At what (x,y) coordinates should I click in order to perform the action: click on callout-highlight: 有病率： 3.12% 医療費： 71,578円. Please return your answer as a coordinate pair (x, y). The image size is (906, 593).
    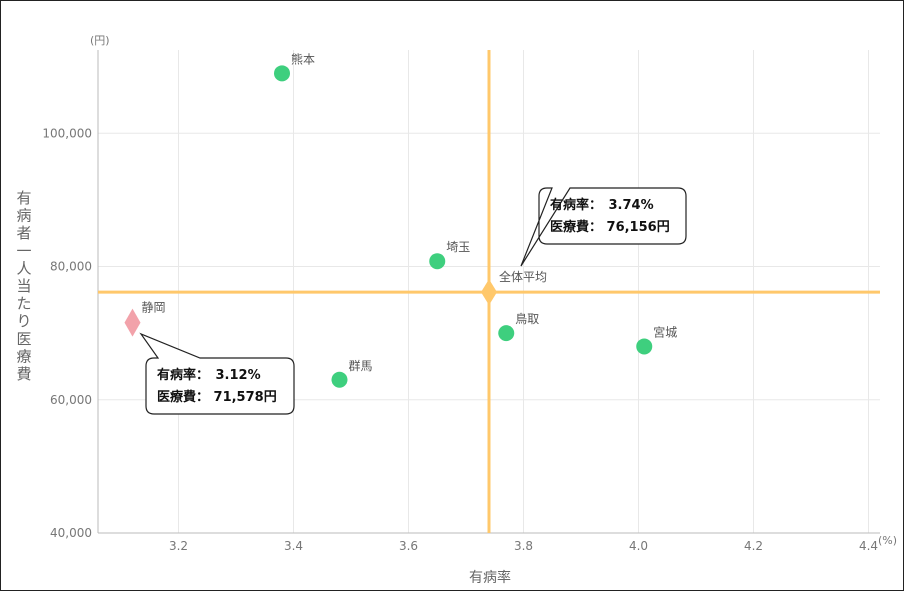
    Looking at the image, I should click on (217, 373).